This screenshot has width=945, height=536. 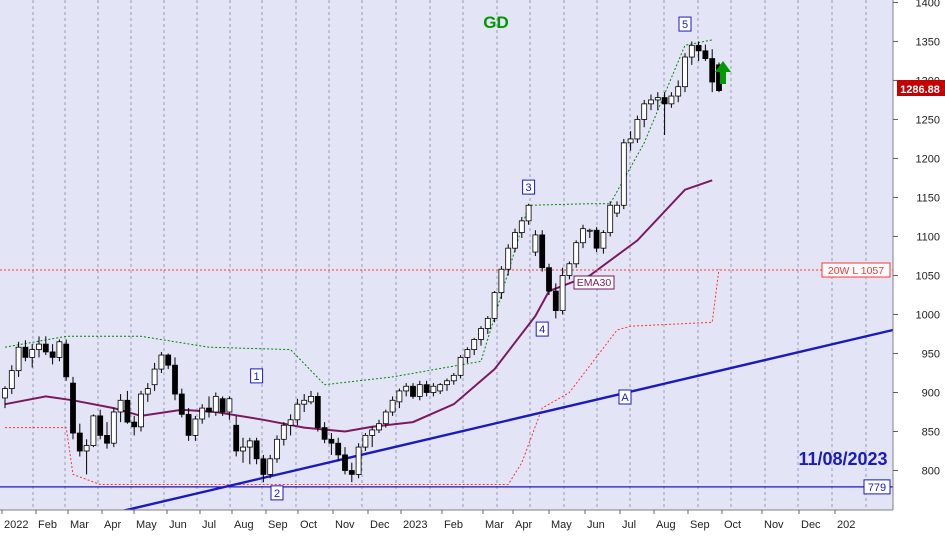 I want to click on y-tick-label: 1200, so click(x=928, y=159).